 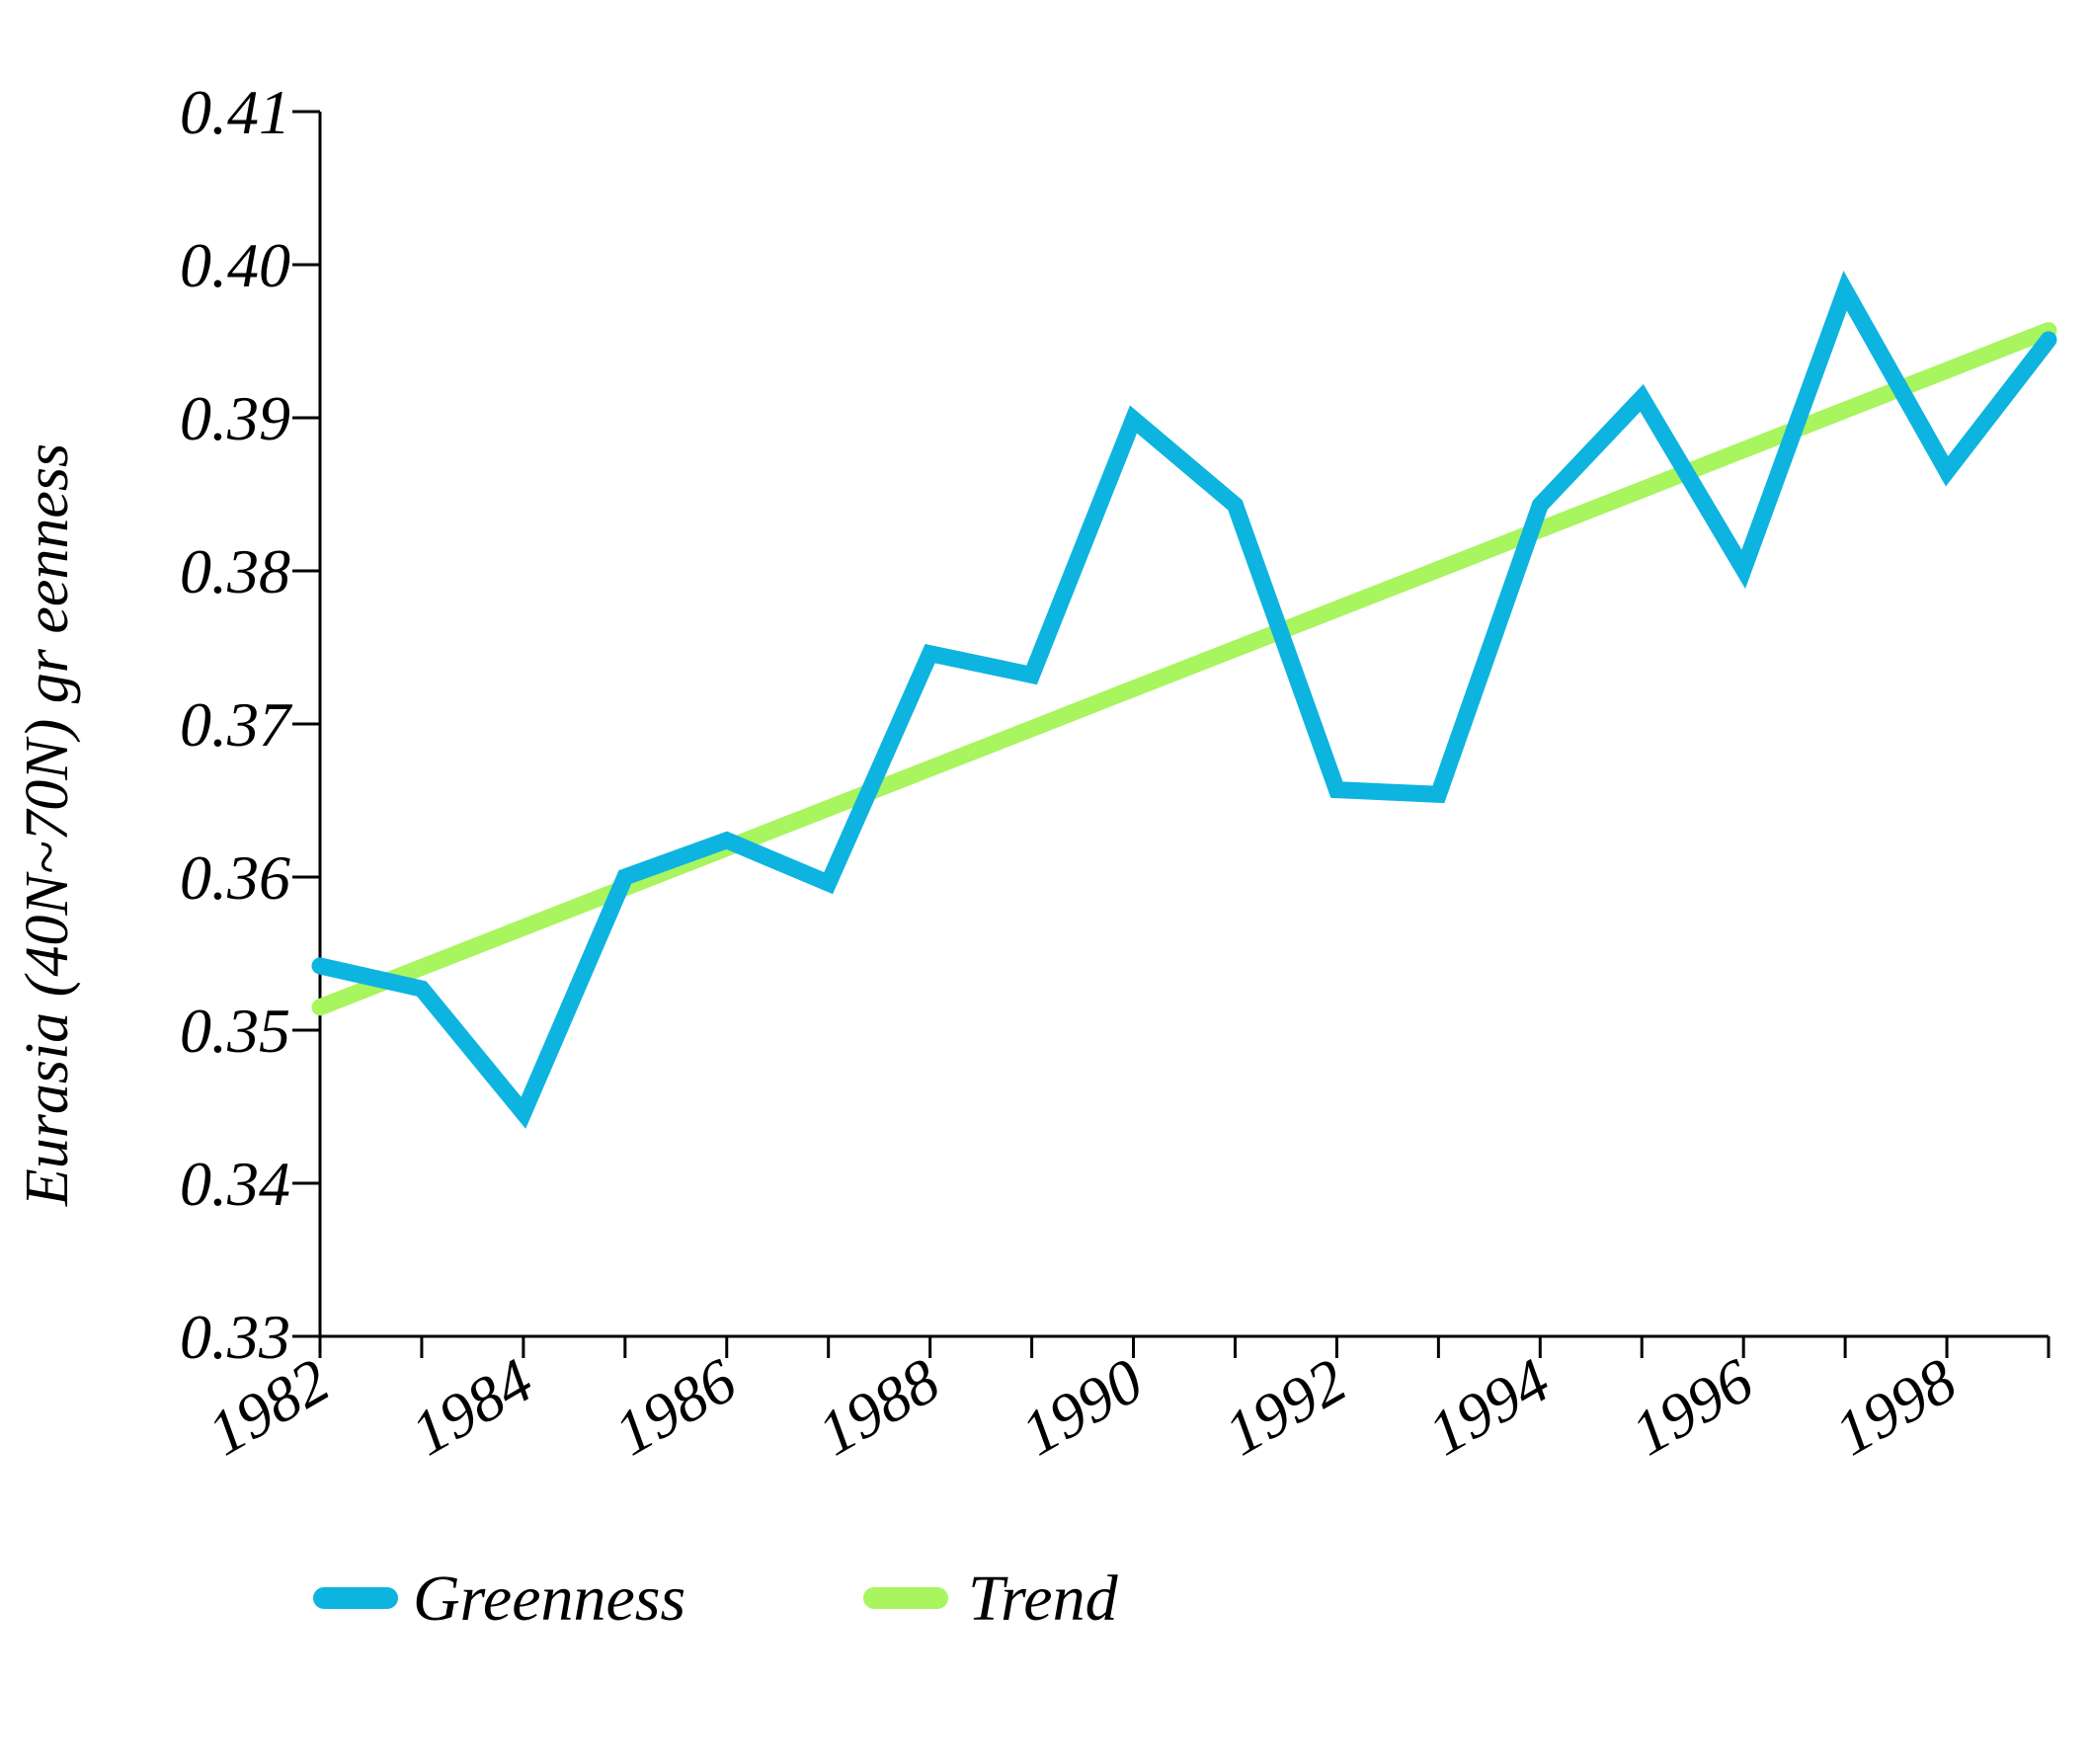 I want to click on x-tick-label: 1998, so click(x=1895, y=1407).